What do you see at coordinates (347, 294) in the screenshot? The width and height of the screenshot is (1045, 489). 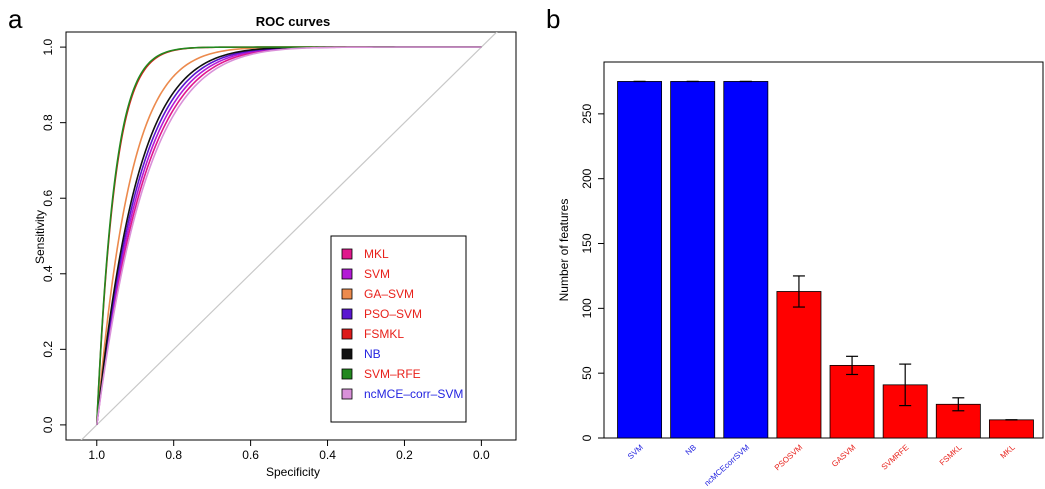 I see `roc-legend-swatch-ga-svm` at bounding box center [347, 294].